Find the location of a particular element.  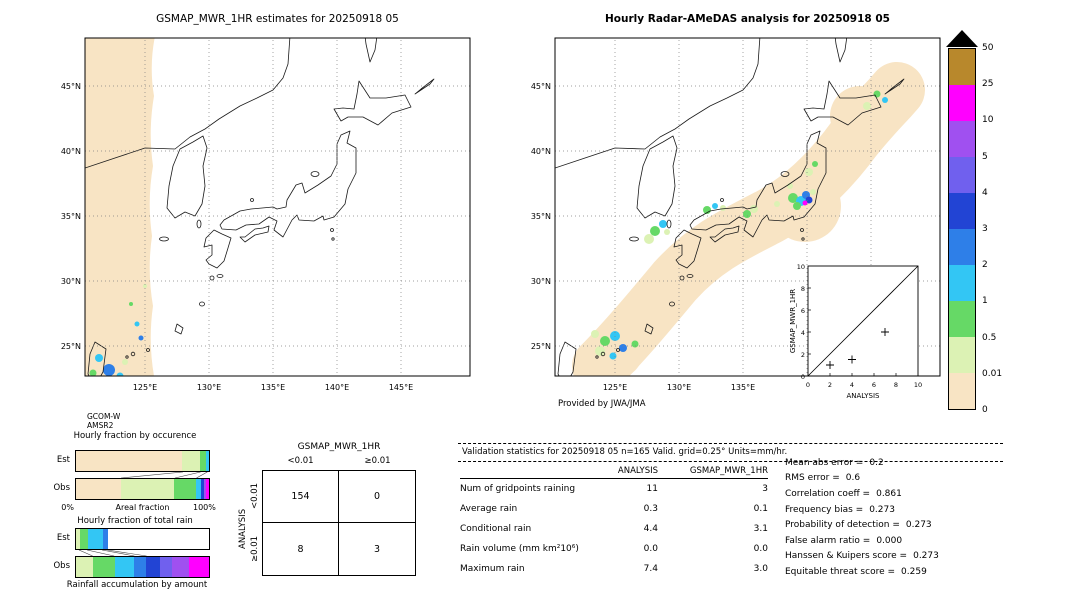

stat-gsmap: 3.0 is located at coordinates (760, 569).